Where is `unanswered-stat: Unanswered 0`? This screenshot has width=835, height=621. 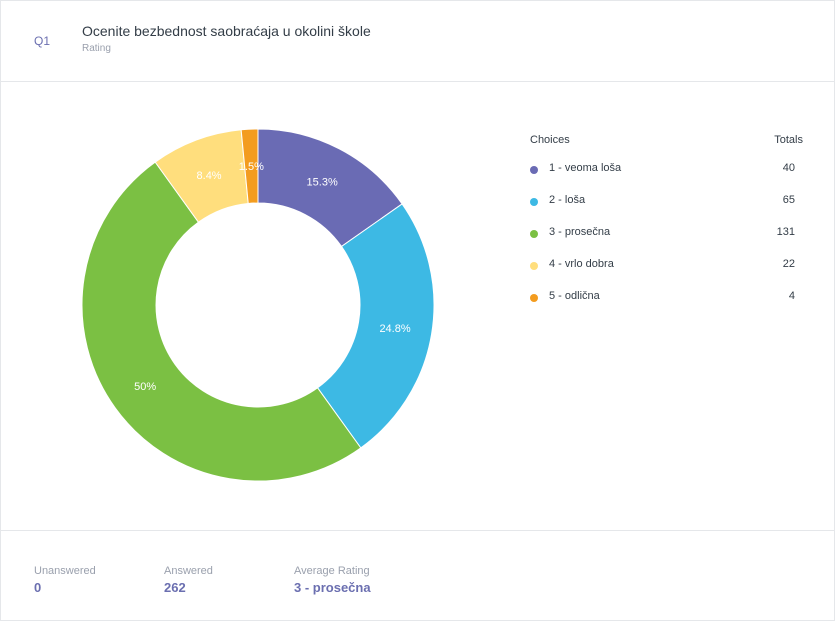
unanswered-stat: Unanswered 0 is located at coordinates (65, 580).